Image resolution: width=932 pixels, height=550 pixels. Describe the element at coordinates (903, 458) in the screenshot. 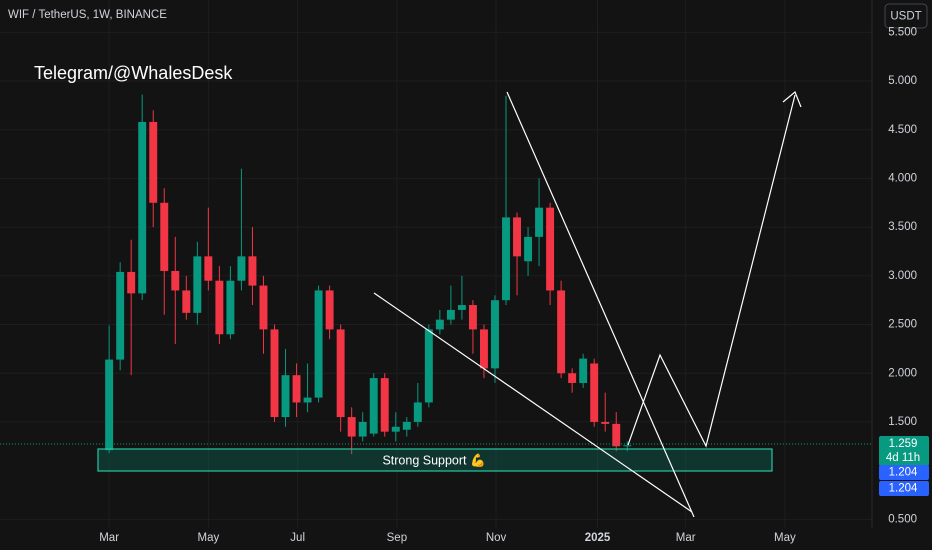

I see `countdown: 4d 11h` at that location.